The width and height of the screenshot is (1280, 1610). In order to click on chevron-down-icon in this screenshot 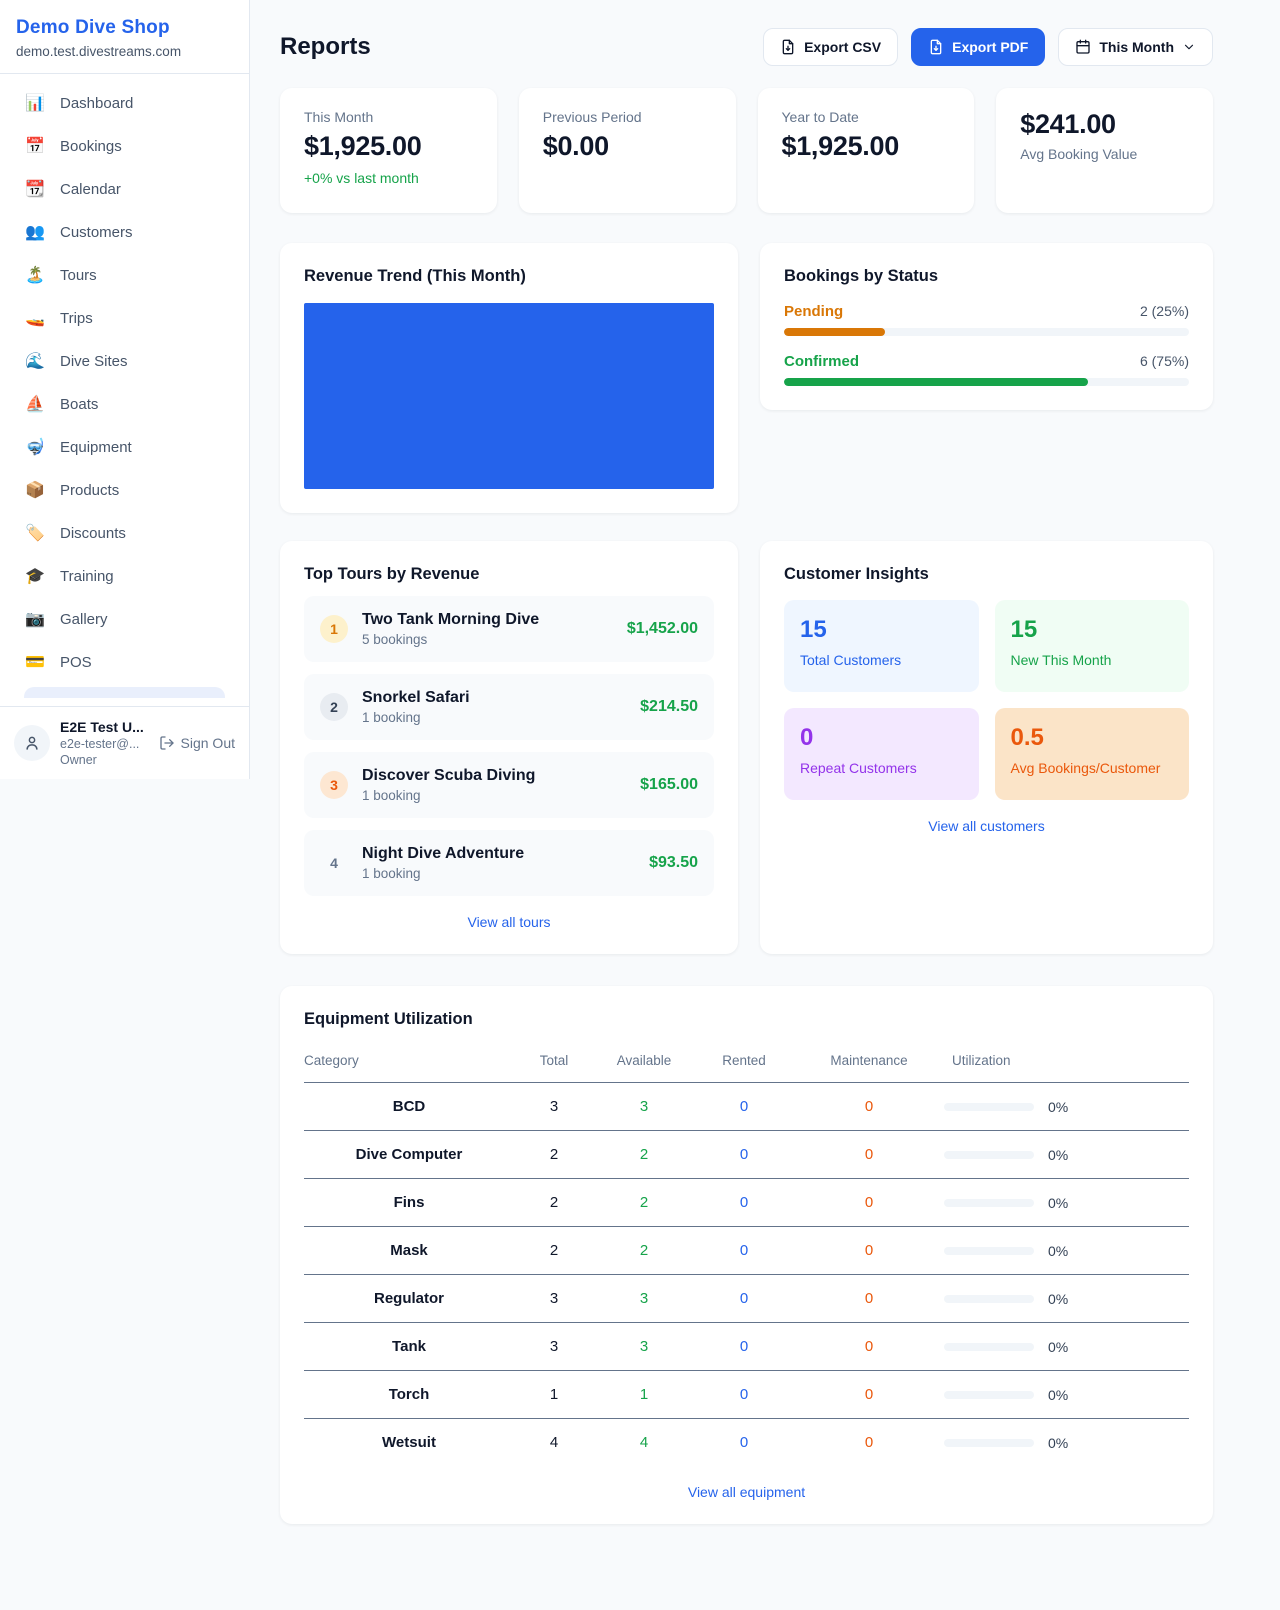, I will do `click(1189, 47)`.